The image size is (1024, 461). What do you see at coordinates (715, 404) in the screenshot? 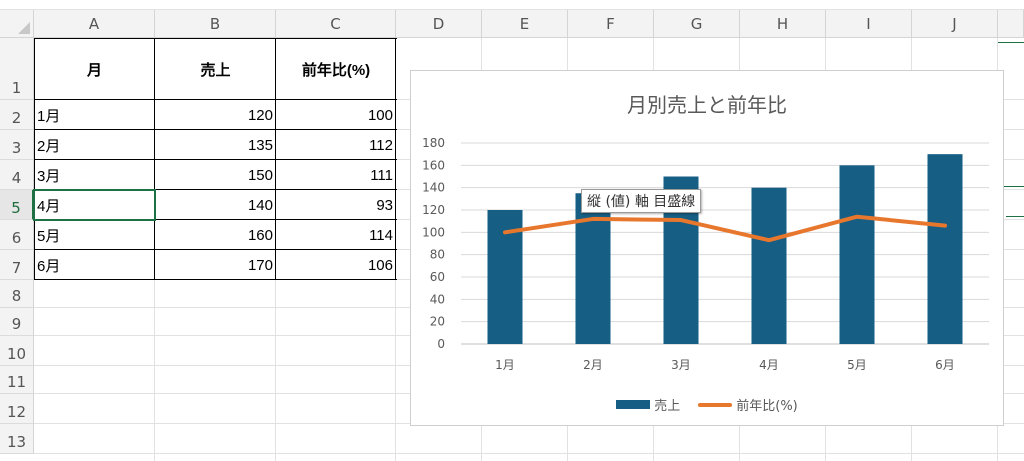
I see `legend-line-swatch-icon` at bounding box center [715, 404].